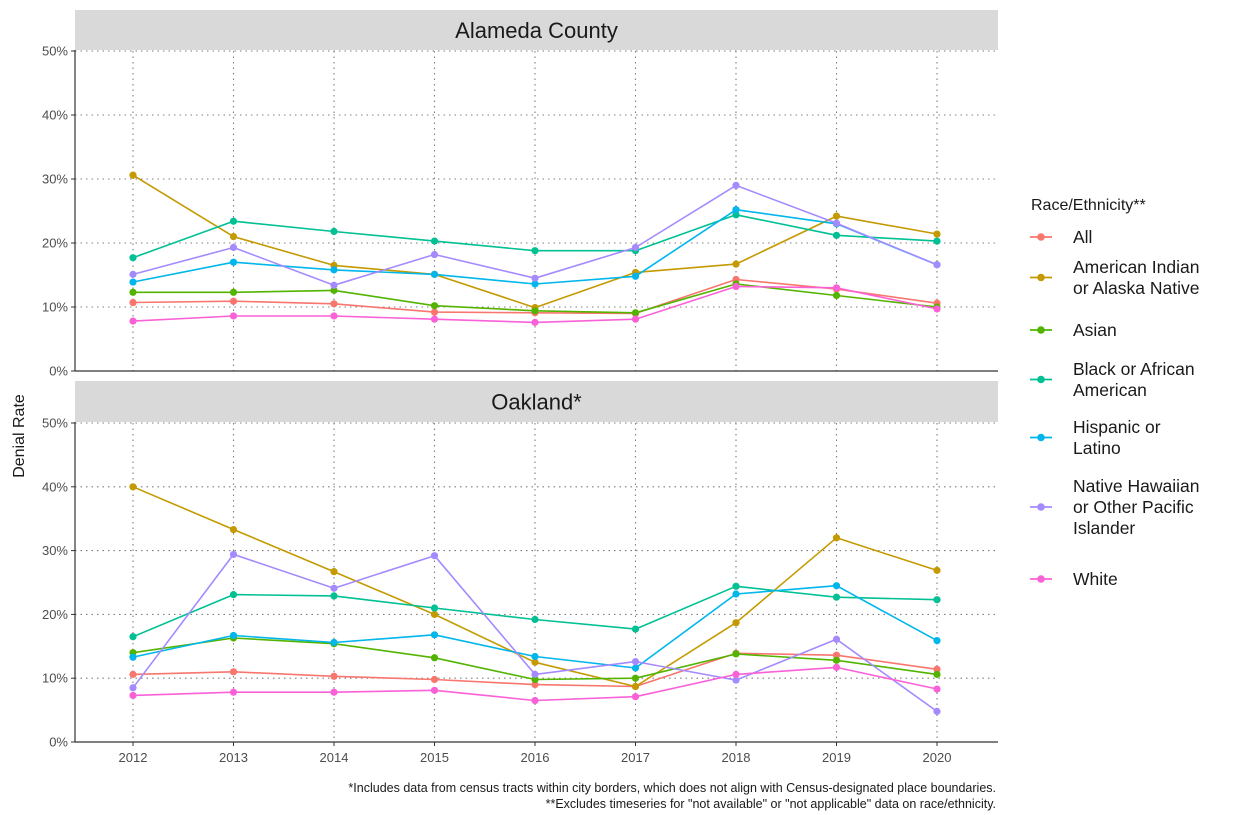 The width and height of the screenshot is (1238, 815). I want to click on y-axis-title: Denial Rate, so click(19, 436).